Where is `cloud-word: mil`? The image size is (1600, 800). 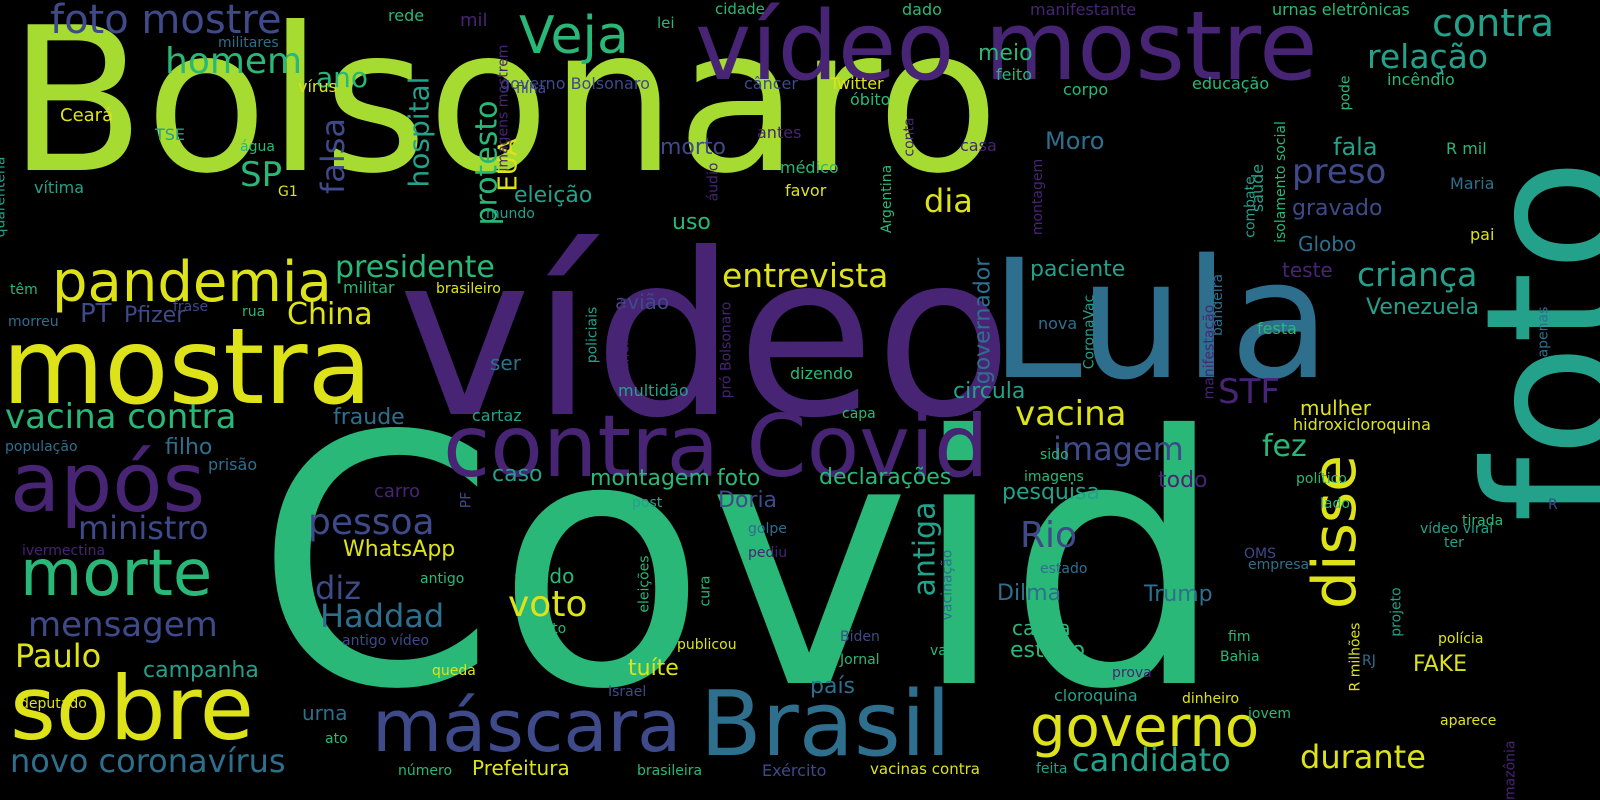 cloud-word: mil is located at coordinates (474, 20).